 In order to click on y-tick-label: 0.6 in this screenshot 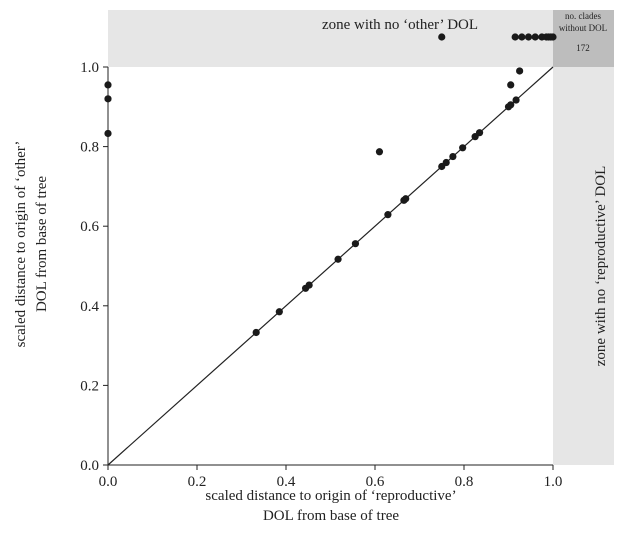, I will do `click(89, 227)`.